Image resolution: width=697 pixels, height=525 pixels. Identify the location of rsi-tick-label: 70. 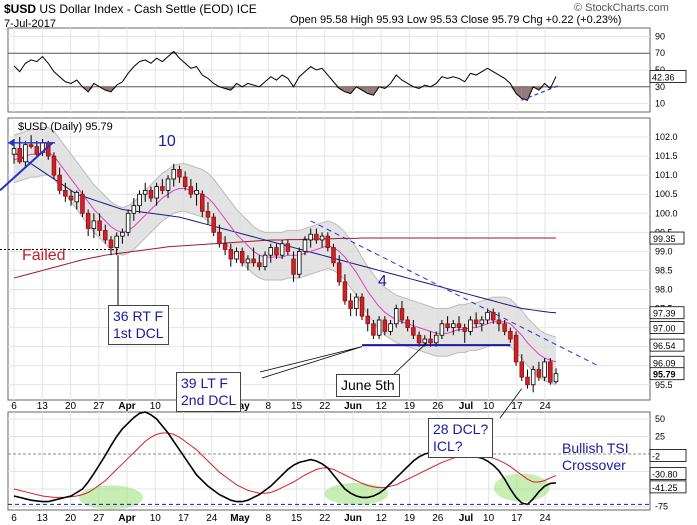
(660, 53).